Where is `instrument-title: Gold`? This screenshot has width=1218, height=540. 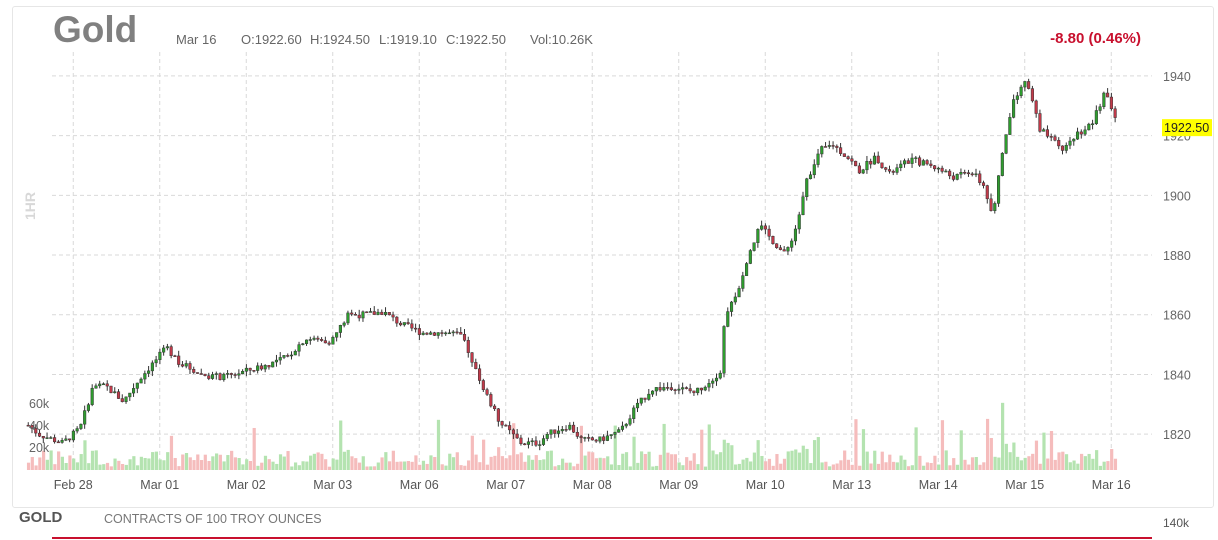 instrument-title: Gold is located at coordinates (95, 29).